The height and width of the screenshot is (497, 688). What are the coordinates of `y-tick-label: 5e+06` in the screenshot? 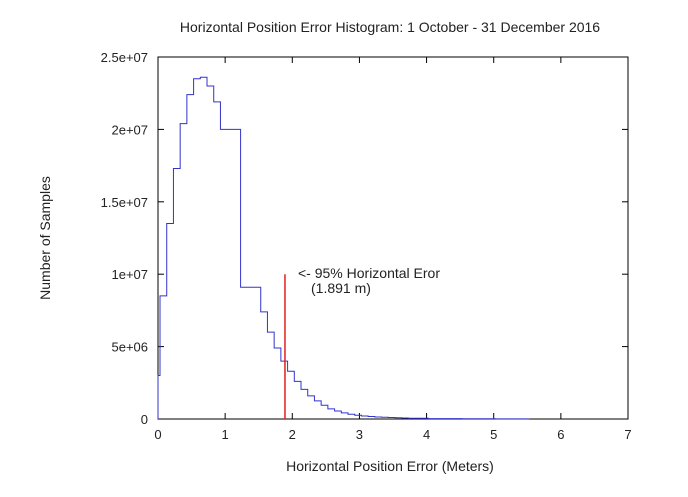 It's located at (129, 347).